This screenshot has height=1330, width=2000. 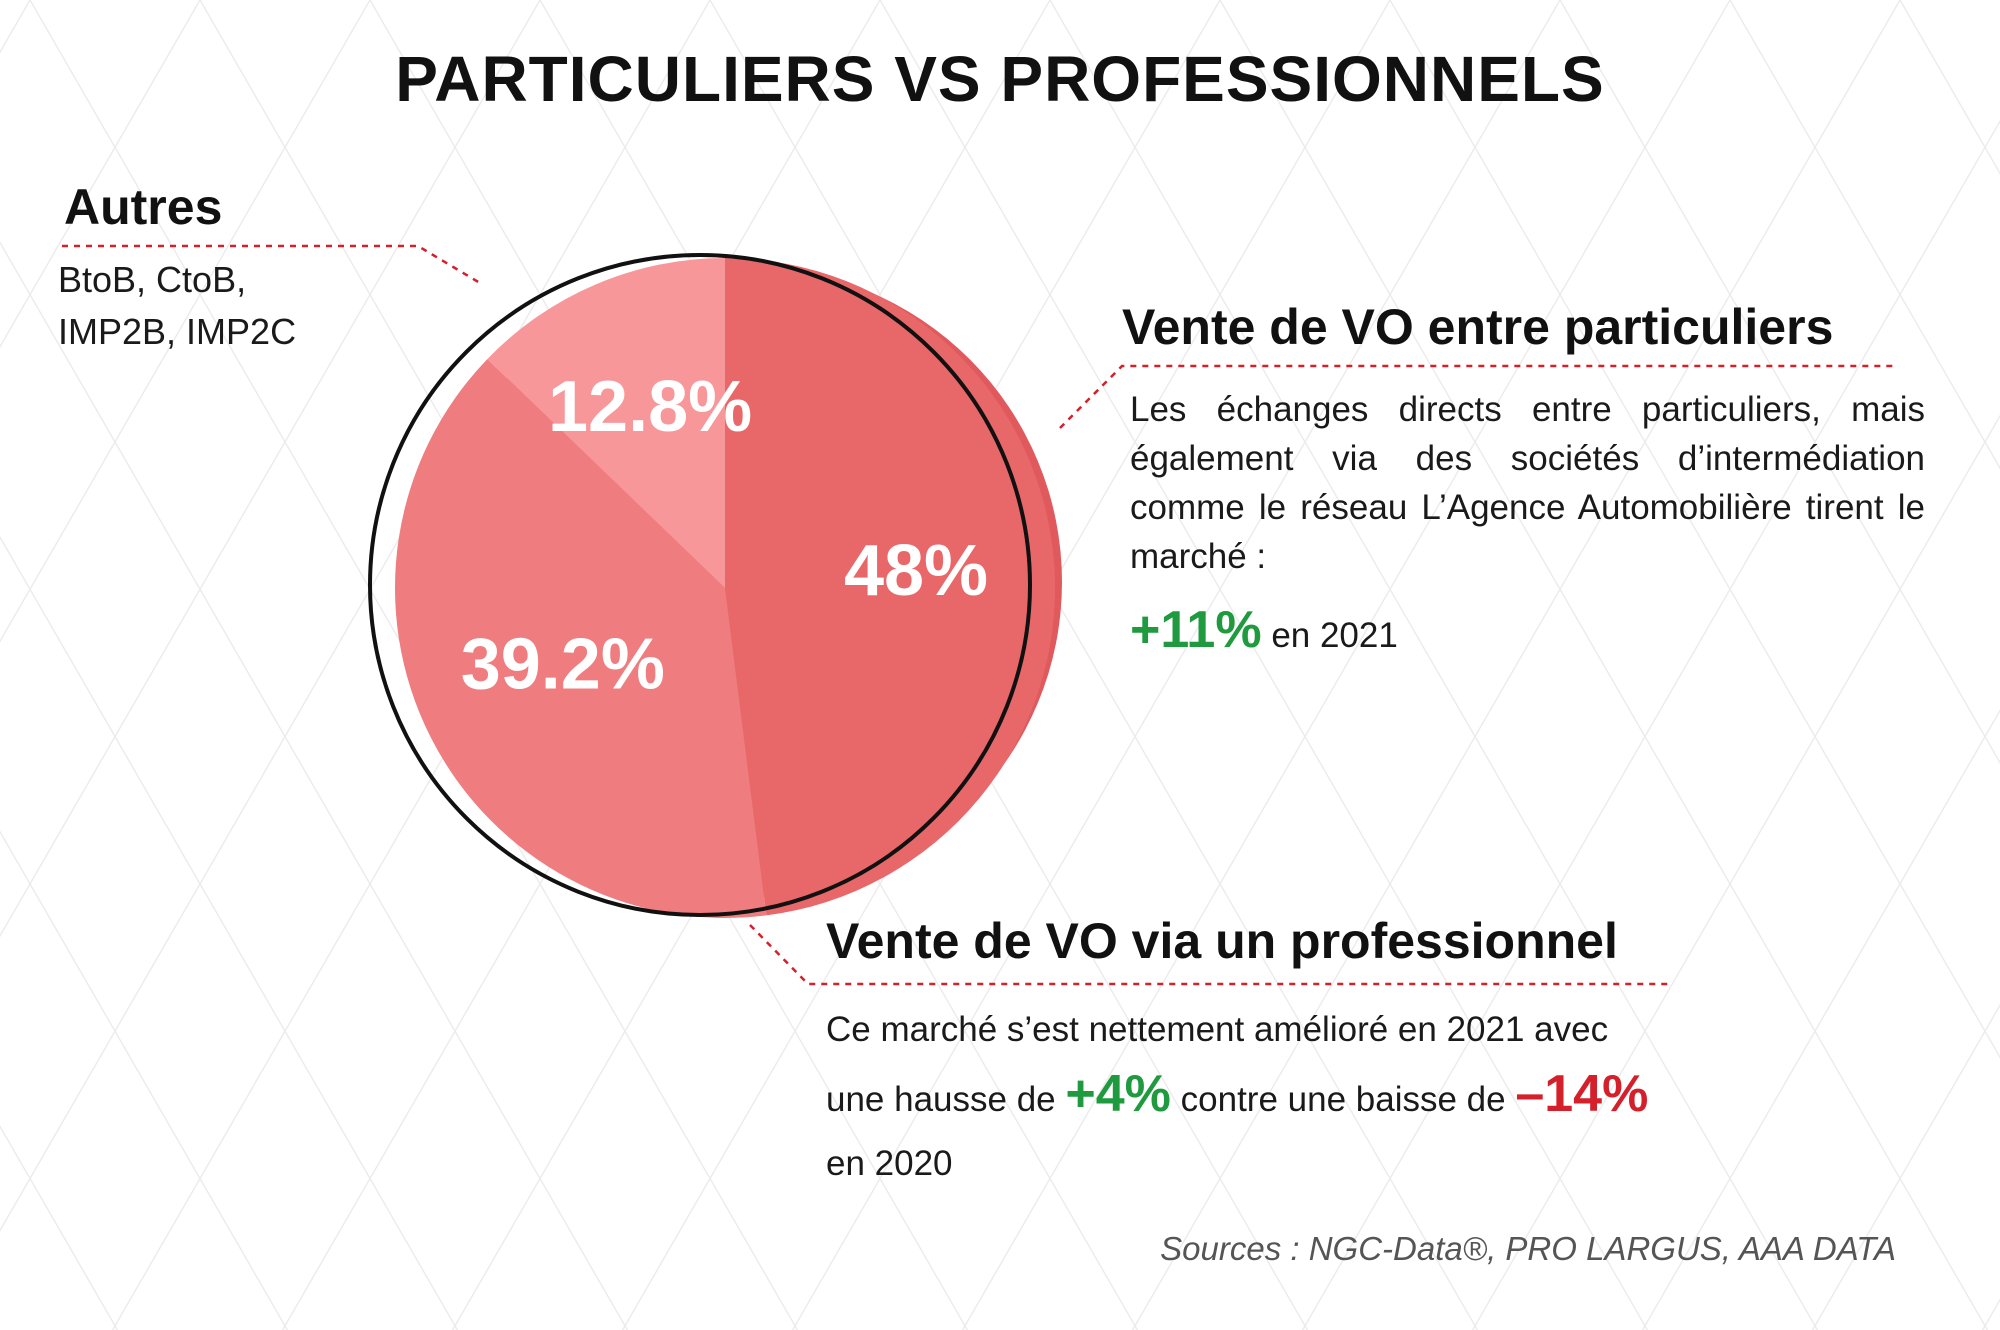 I want to click on autres-categories: BtoB, CtoB, IMP2B, IMP2C, so click(x=177, y=306).